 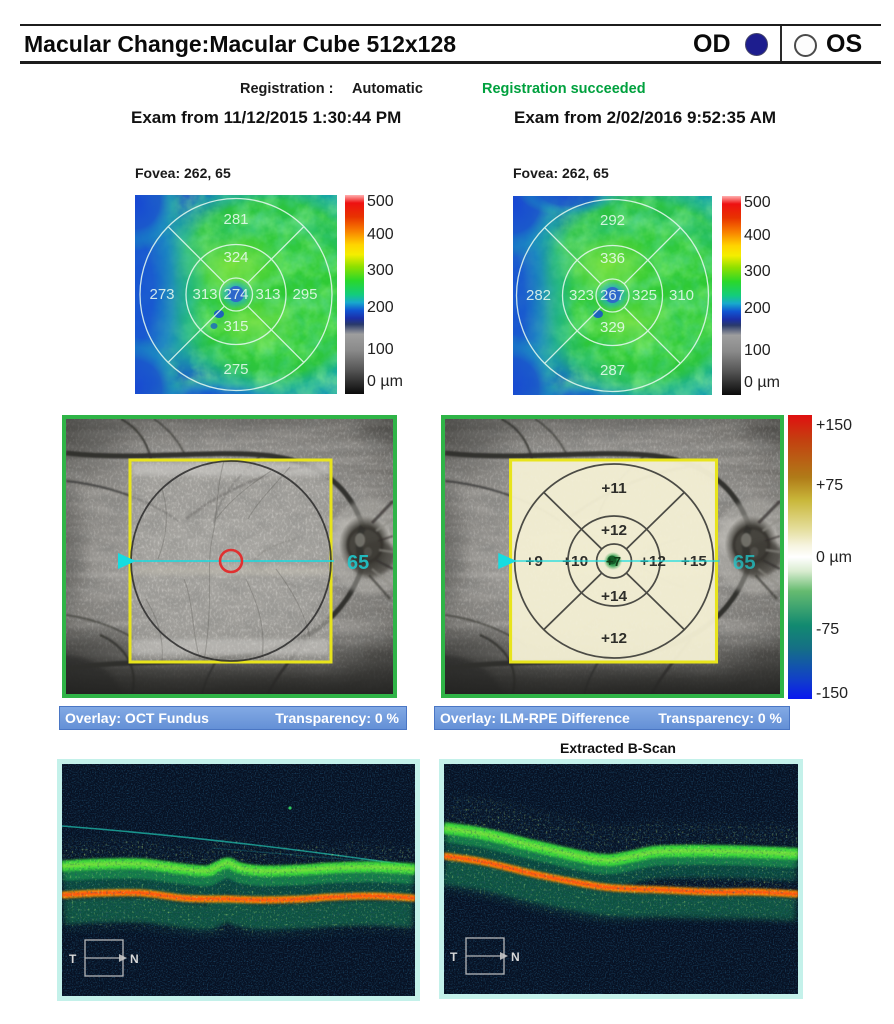 I want to click on svg-text: 274, so click(x=235, y=294).